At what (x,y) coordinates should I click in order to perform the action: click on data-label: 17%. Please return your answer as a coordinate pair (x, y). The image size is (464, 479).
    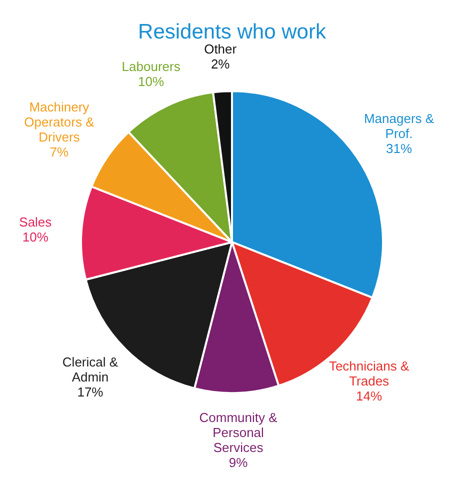
    Looking at the image, I should click on (90, 392).